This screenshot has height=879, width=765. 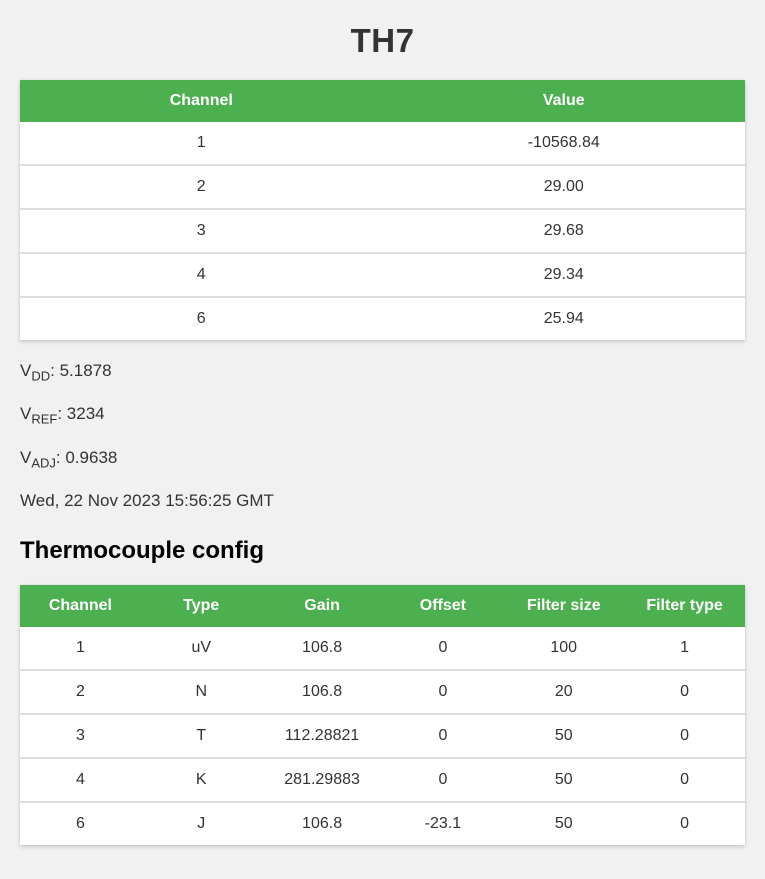 I want to click on readings-cell-channel: 1, so click(x=201, y=144).